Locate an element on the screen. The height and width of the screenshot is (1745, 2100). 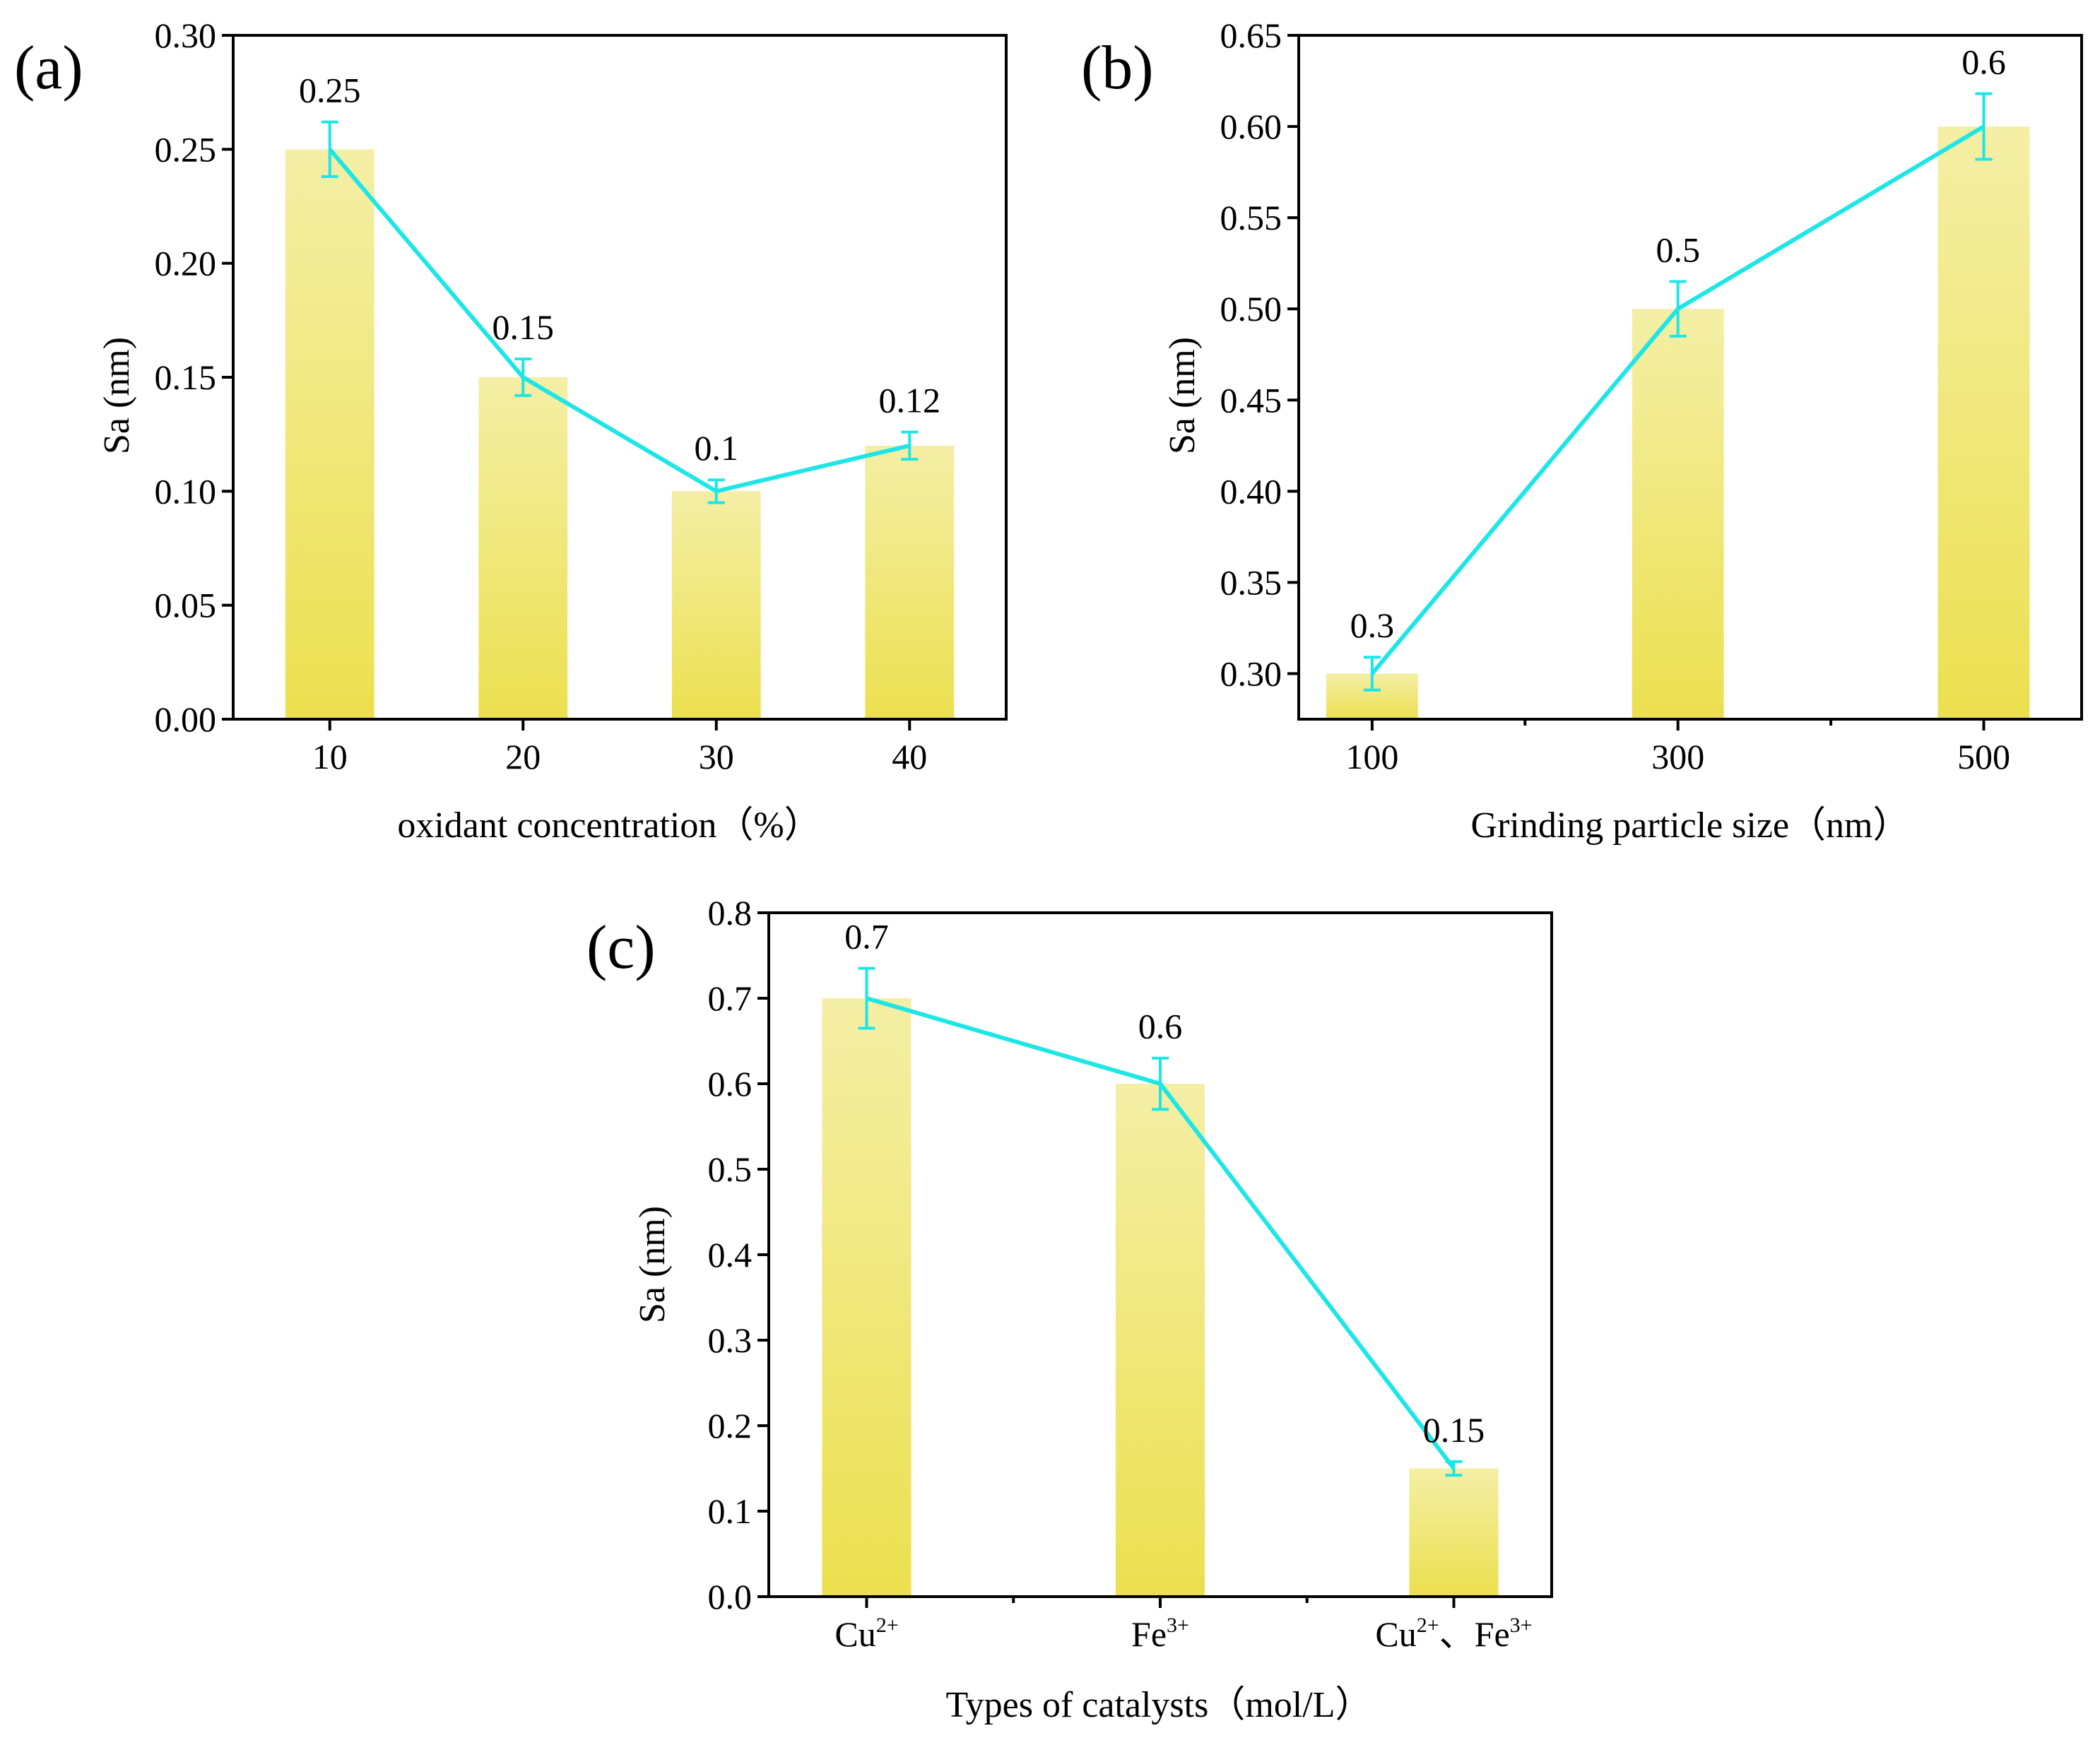
x-tick-label: Cu2+ is located at coordinates (866, 1634).